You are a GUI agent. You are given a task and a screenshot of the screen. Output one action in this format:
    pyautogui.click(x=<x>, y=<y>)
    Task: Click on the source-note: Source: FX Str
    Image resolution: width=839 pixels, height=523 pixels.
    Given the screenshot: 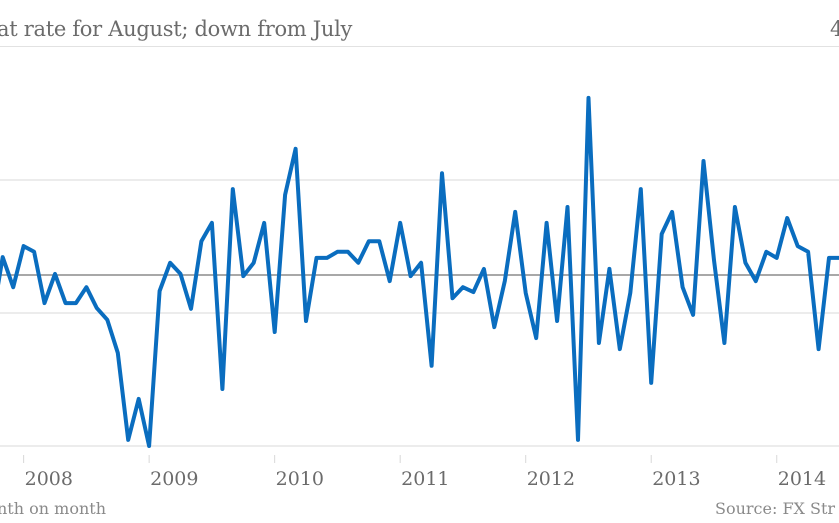 What is the action you would take?
    pyautogui.click(x=775, y=508)
    